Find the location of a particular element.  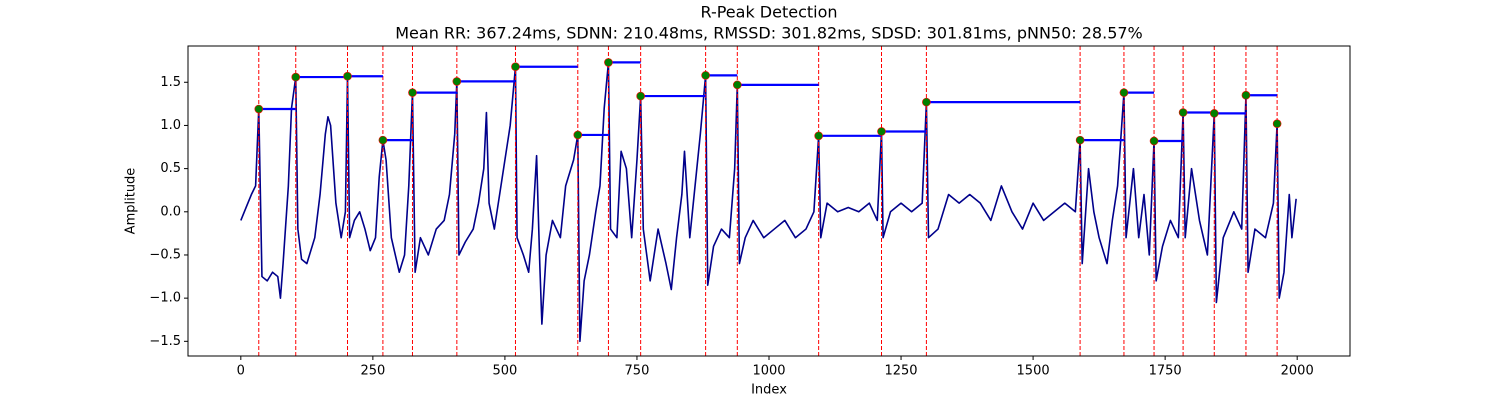

chart-title: R-Peak Detection is located at coordinates (768, 12).